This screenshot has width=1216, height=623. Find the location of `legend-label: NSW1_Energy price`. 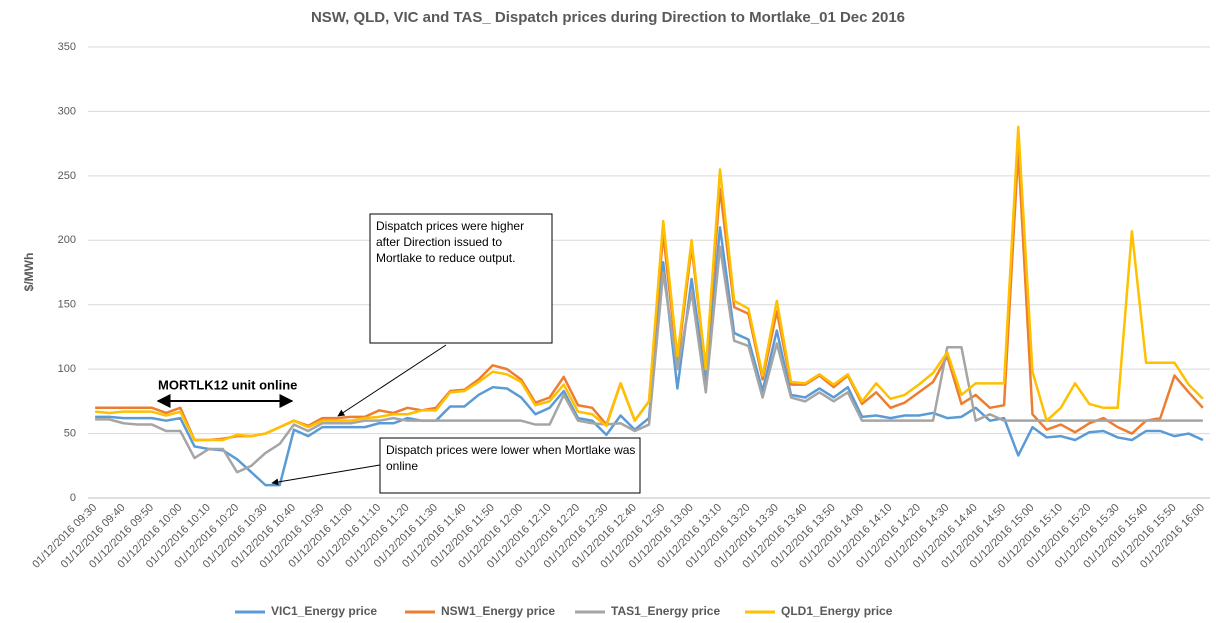

legend-label: NSW1_Energy price is located at coordinates (498, 611).